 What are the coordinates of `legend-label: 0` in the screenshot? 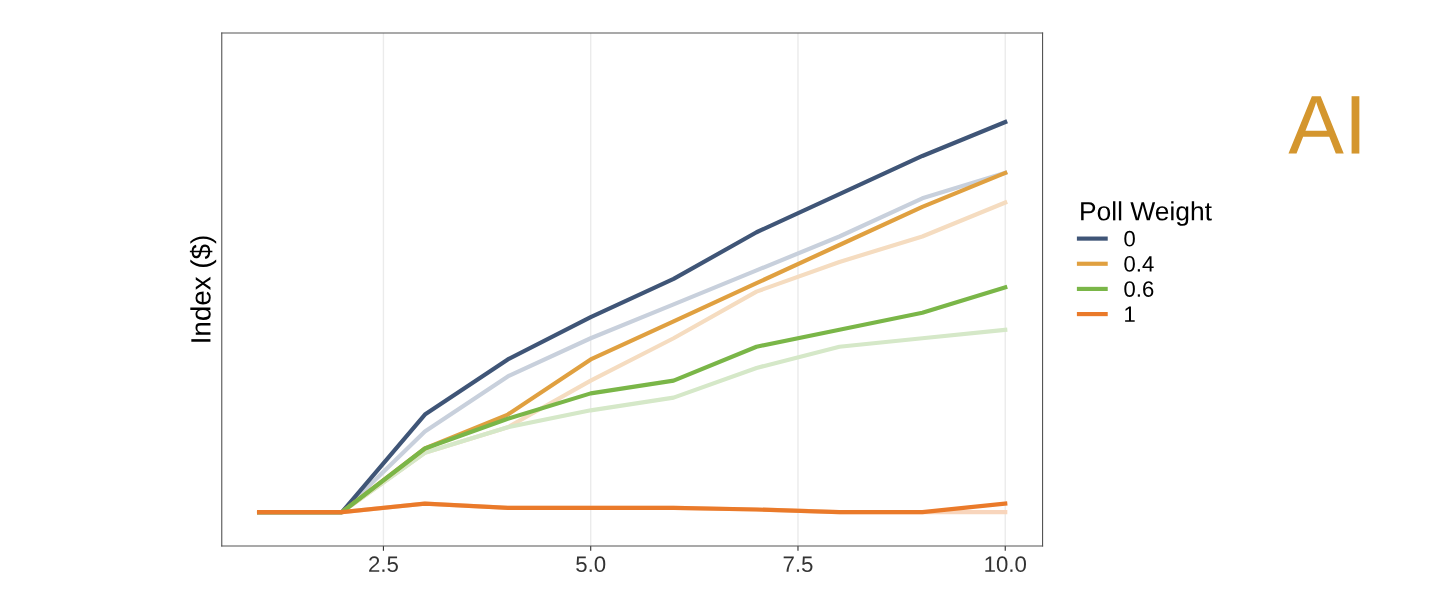 It's located at (1129, 238).